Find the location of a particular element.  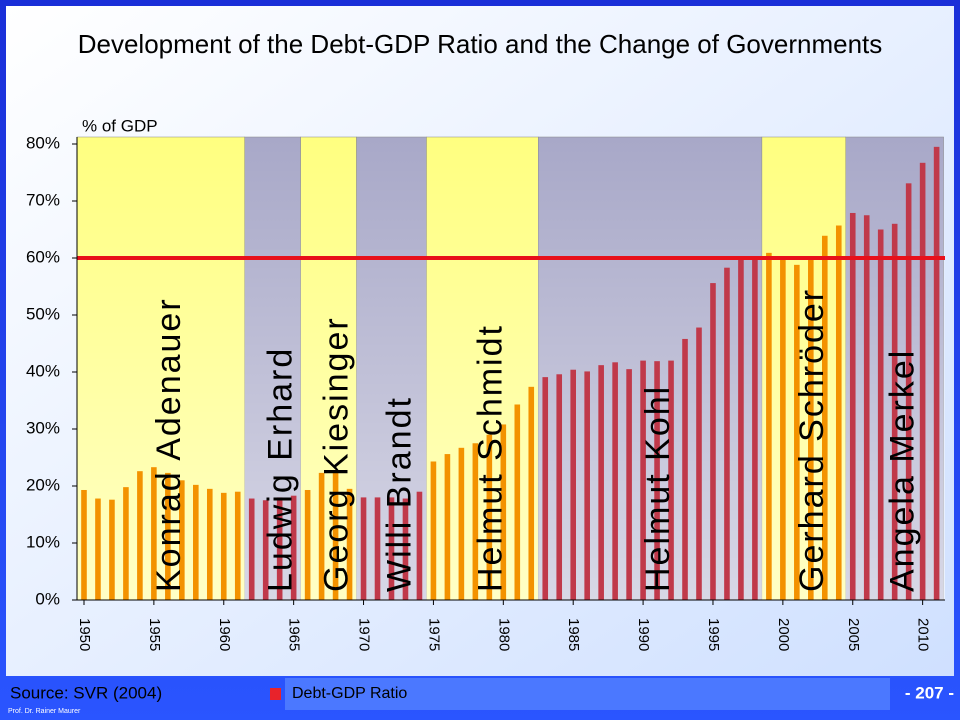

x-tick-label: 1980 is located at coordinates (503, 634).